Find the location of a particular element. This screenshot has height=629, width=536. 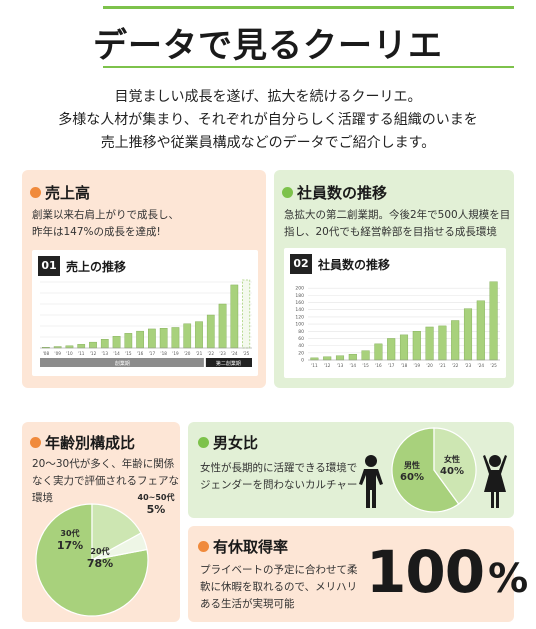

header-bottom-rule is located at coordinates (308, 67).